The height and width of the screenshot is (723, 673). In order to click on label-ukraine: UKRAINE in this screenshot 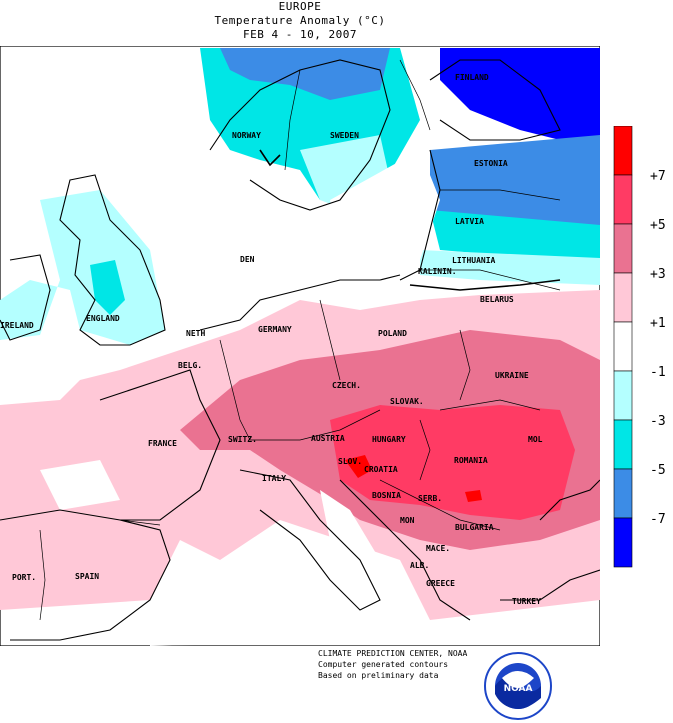, I will do `click(512, 375)`.